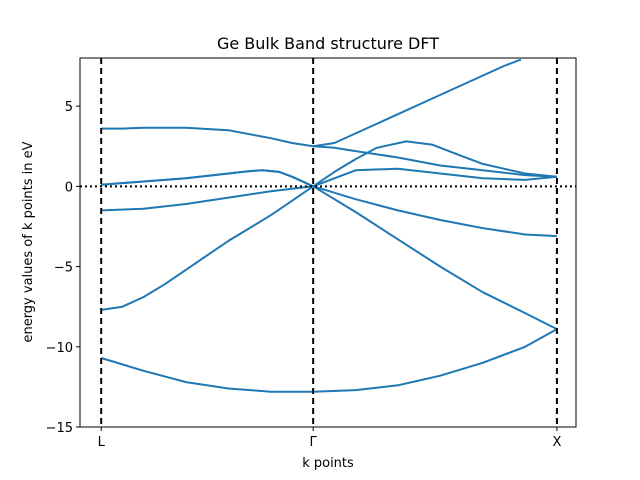 The image size is (640, 480). I want to click on x-tick-label: L, so click(102, 442).